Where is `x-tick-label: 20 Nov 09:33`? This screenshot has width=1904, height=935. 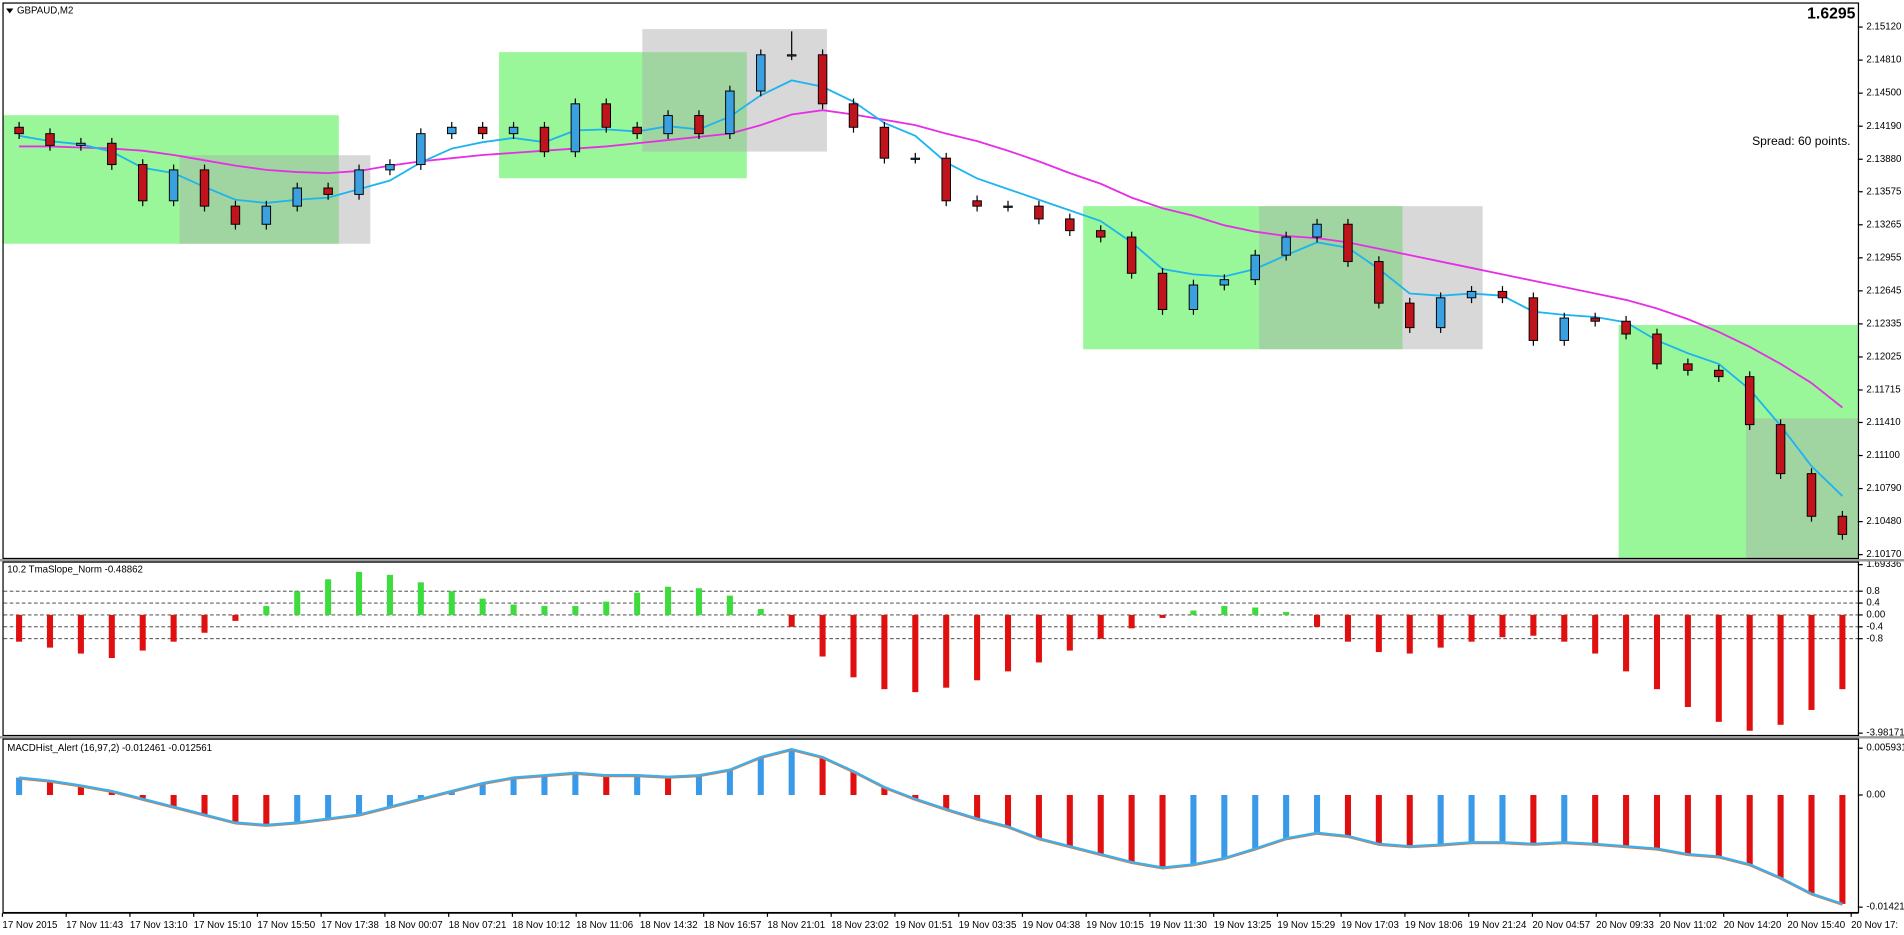
x-tick-label: 20 Nov 09:33 is located at coordinates (1625, 925).